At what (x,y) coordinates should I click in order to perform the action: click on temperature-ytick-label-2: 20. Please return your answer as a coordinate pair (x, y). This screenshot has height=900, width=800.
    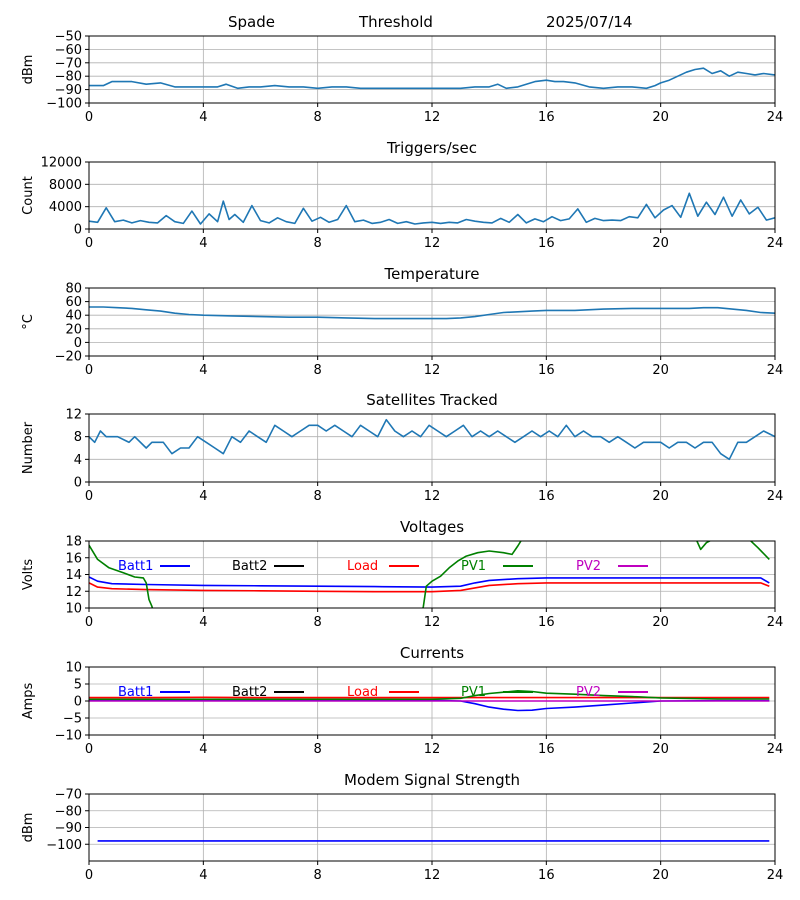
    Looking at the image, I should click on (73, 329).